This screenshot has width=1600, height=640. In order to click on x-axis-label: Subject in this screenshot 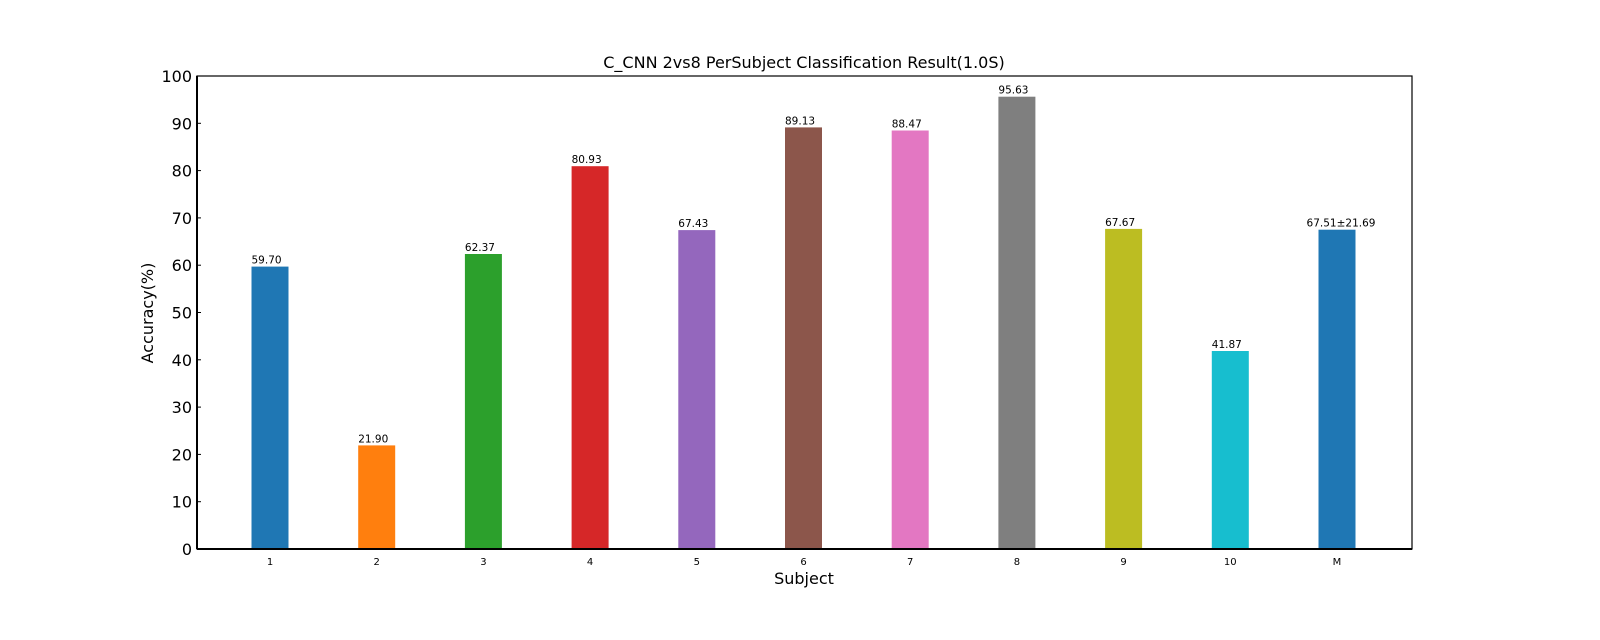, I will do `click(804, 578)`.